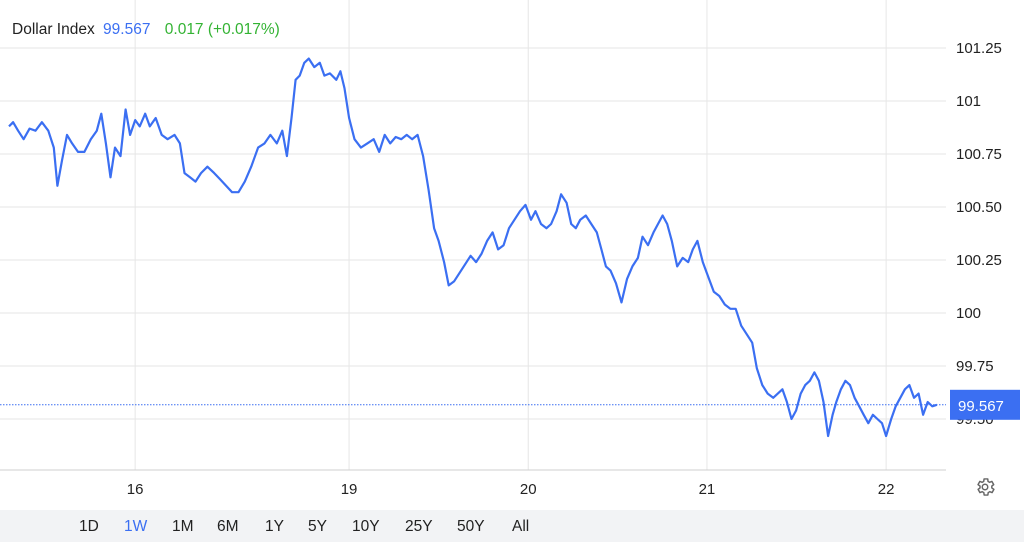  I want to click on x-tick-label: 19, so click(349, 489).